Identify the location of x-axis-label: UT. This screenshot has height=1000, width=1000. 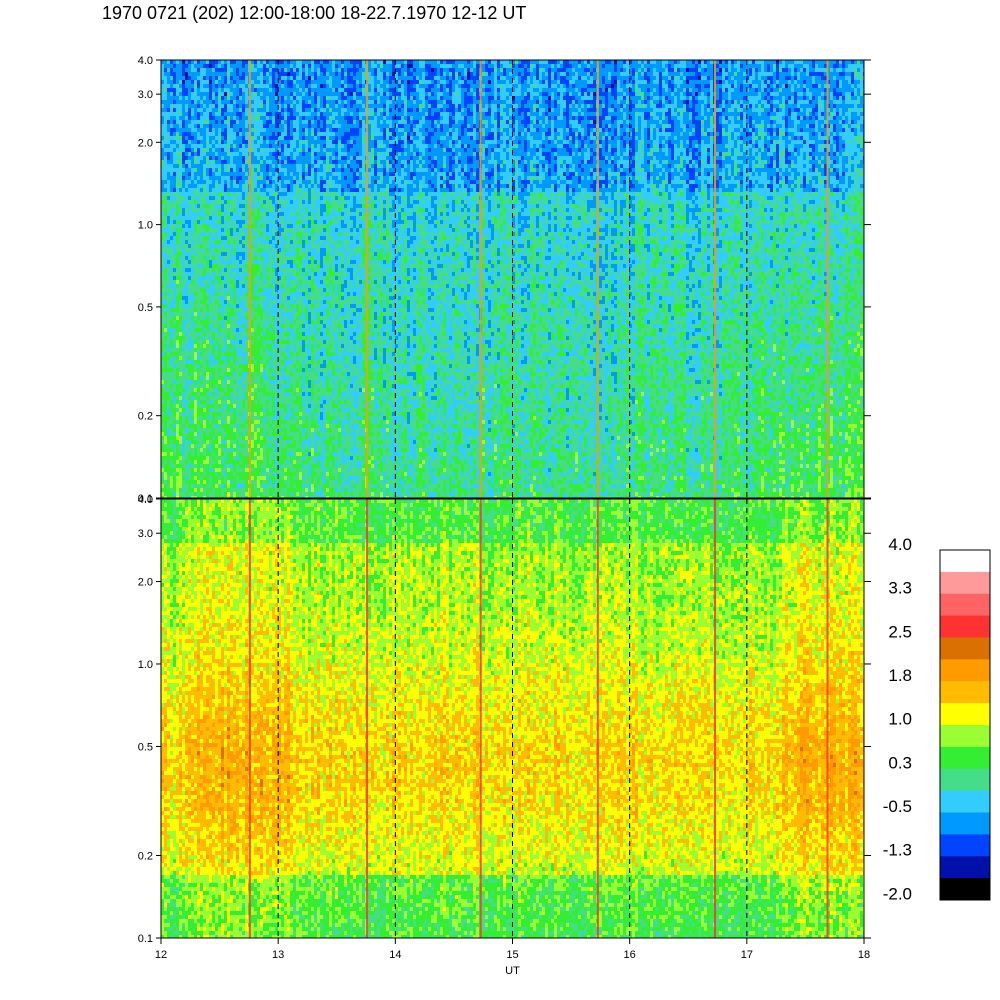
(512, 971).